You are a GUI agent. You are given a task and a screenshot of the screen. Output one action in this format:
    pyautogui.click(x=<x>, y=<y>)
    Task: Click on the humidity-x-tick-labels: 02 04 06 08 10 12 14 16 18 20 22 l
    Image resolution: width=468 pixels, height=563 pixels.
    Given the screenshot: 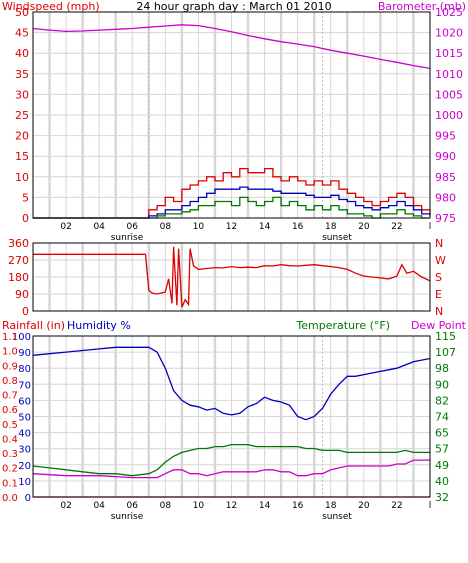 What is the action you would take?
    pyautogui.click(x=245, y=506)
    